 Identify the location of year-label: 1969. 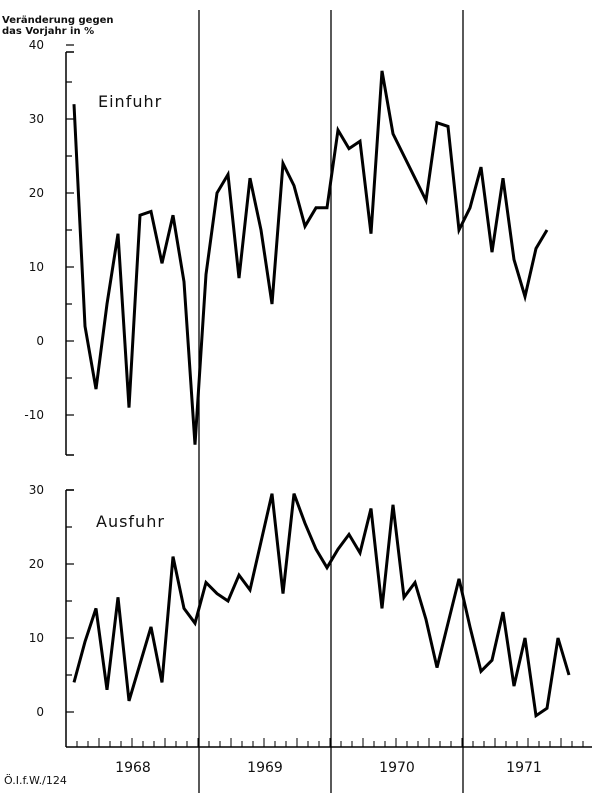
(265, 768).